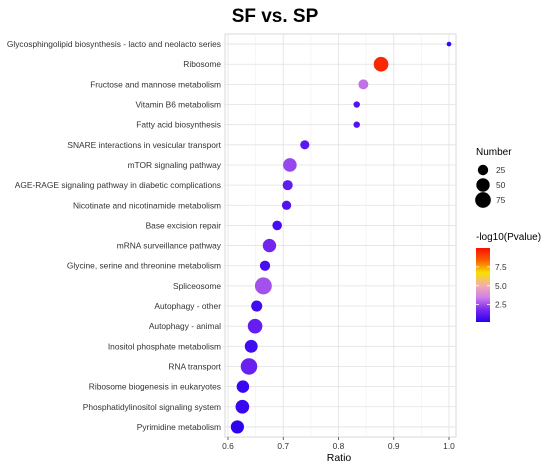  What do you see at coordinates (152, 407) in the screenshot?
I see `category-label: Phosphatidylinositol signaling system` at bounding box center [152, 407].